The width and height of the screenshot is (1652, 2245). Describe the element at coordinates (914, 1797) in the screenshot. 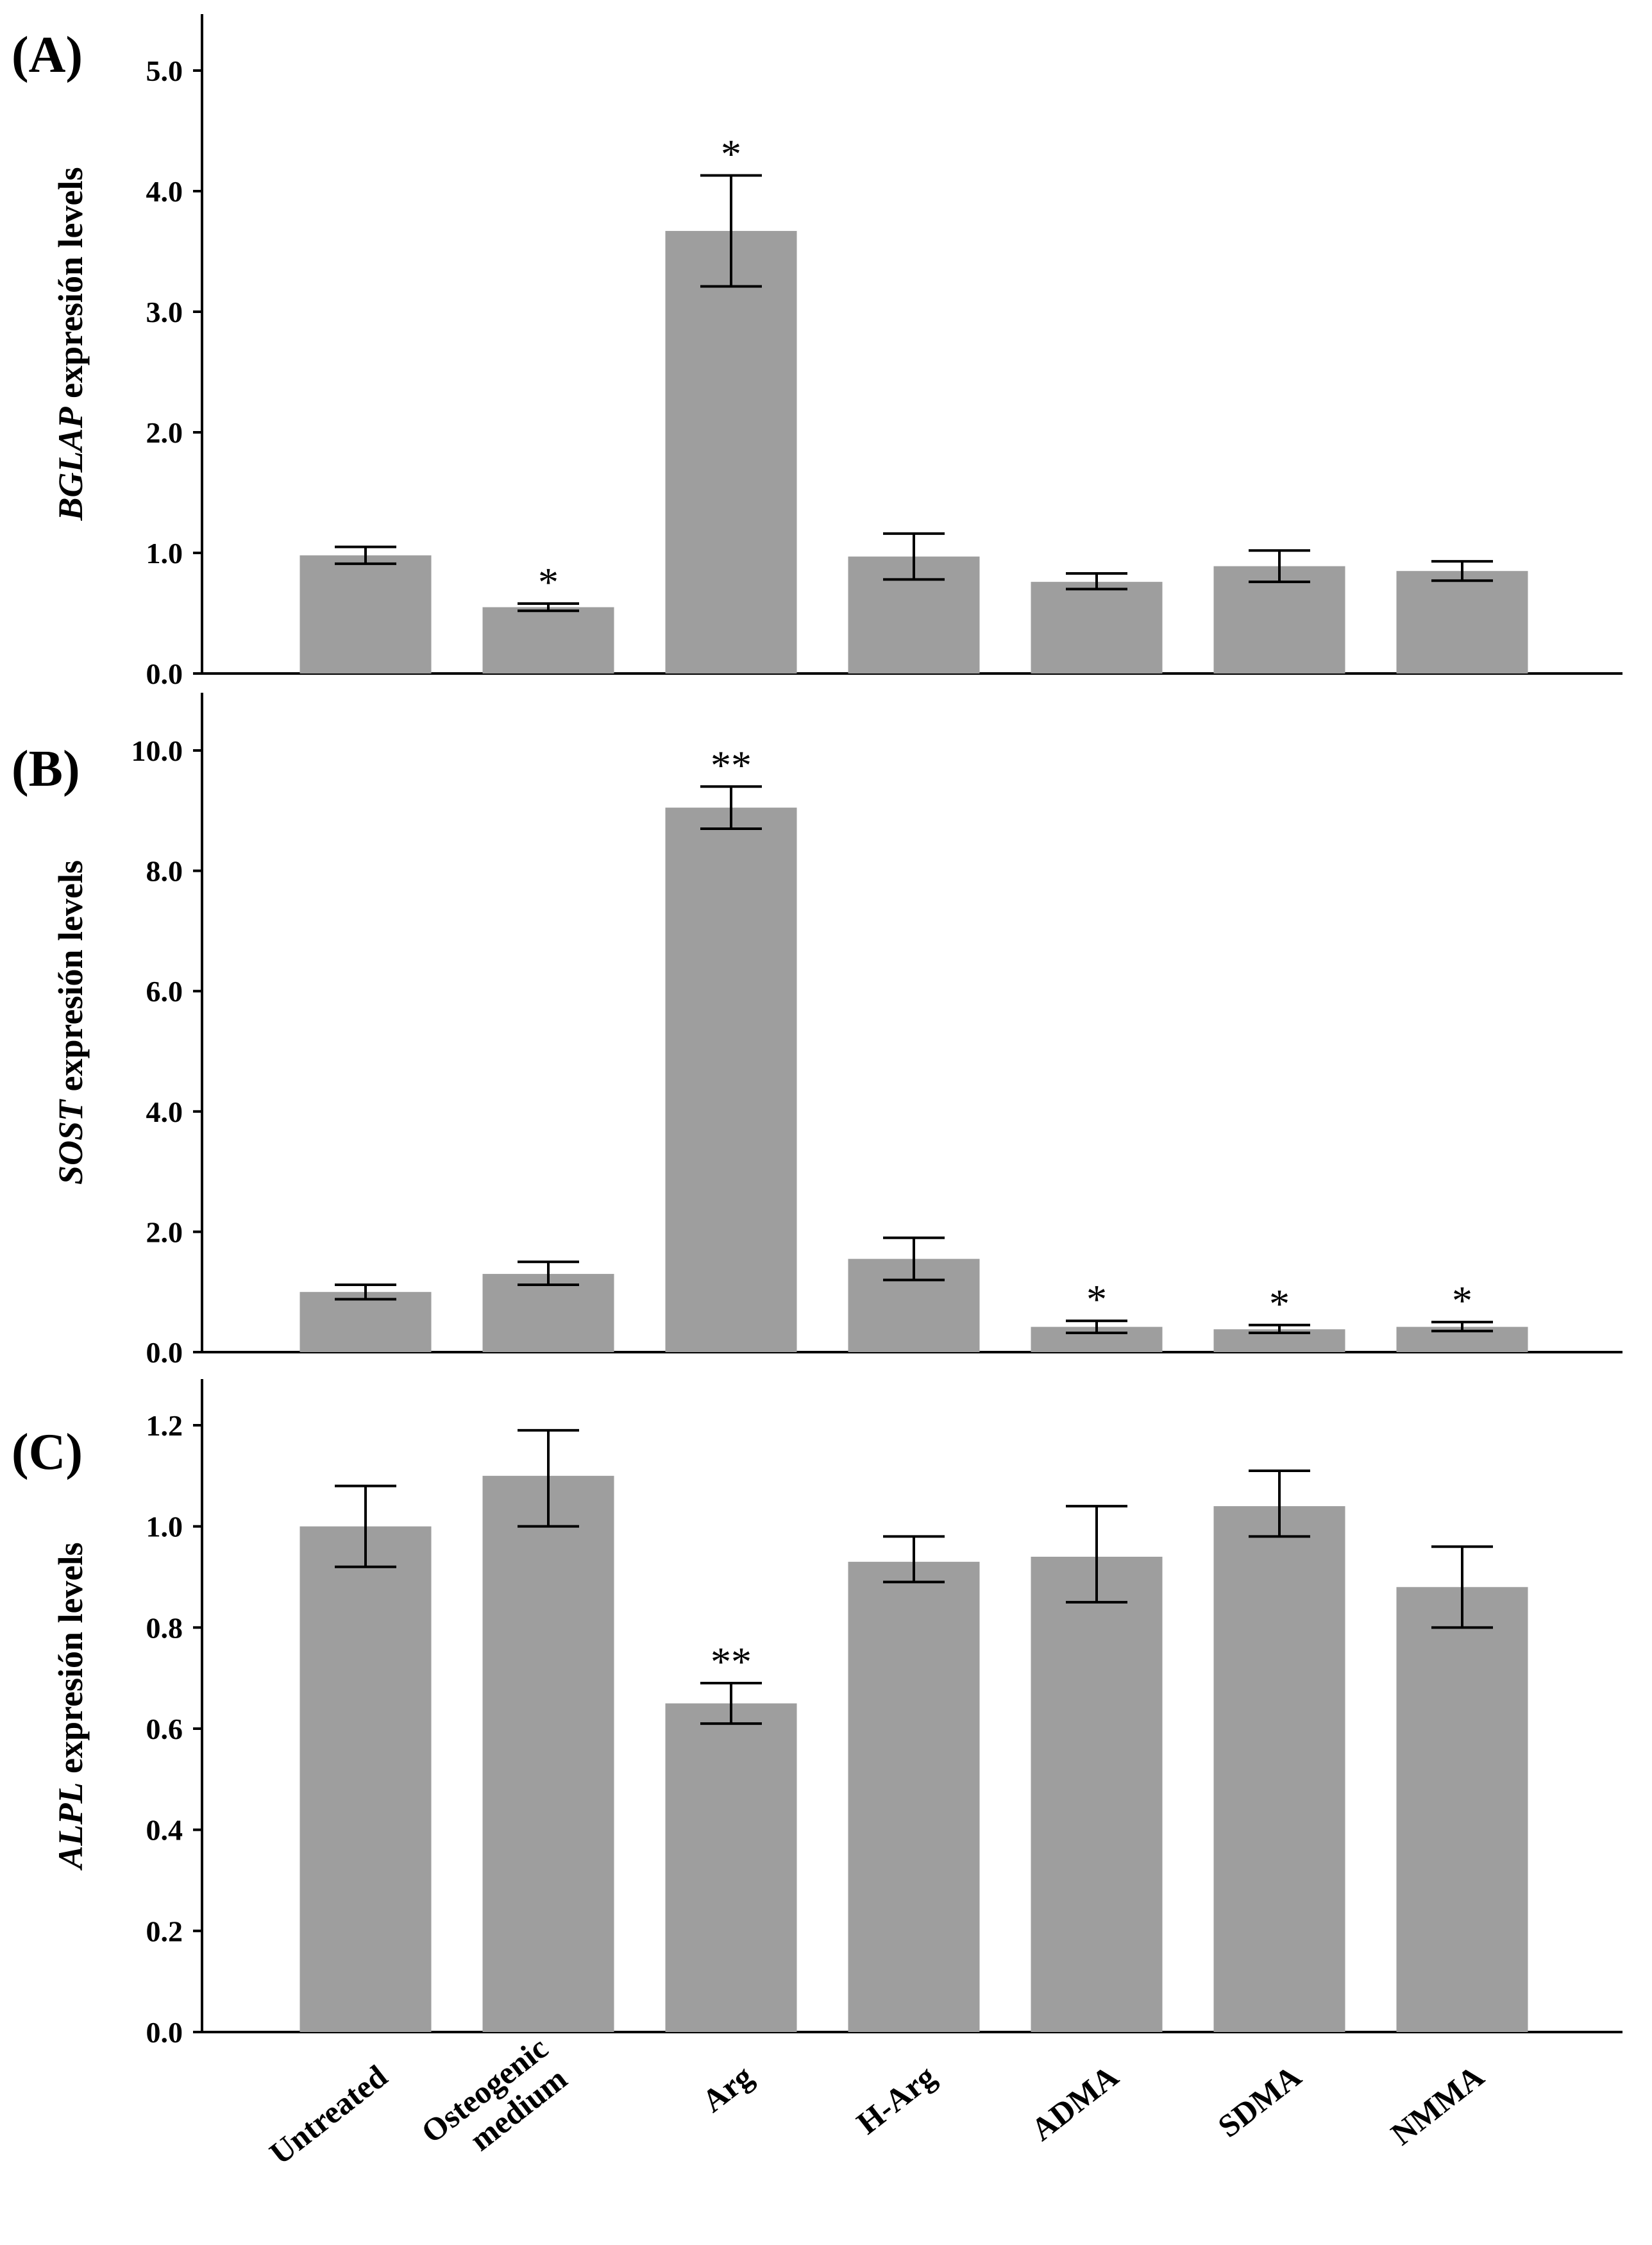

I see `bar-h-arg` at that location.